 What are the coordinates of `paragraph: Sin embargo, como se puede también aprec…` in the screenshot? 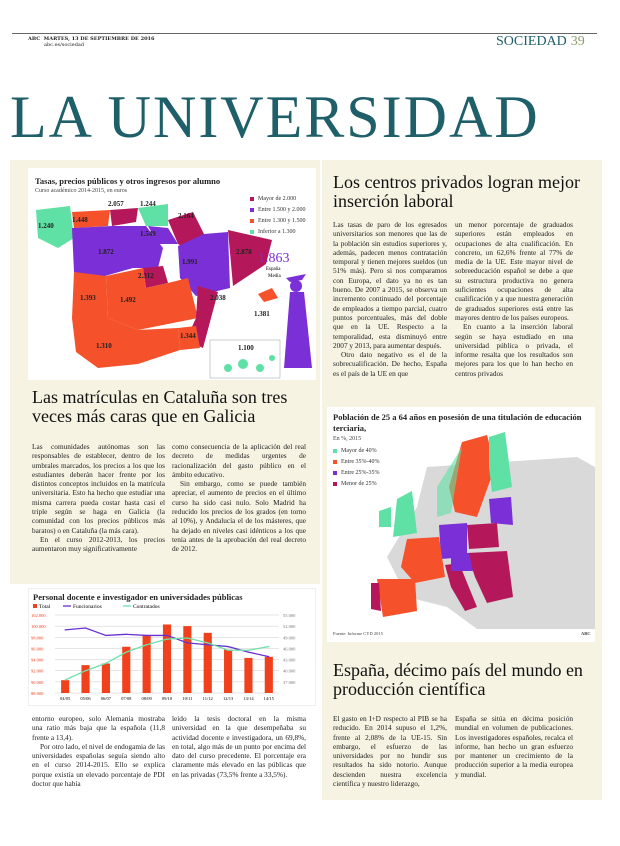 It's located at (239, 516).